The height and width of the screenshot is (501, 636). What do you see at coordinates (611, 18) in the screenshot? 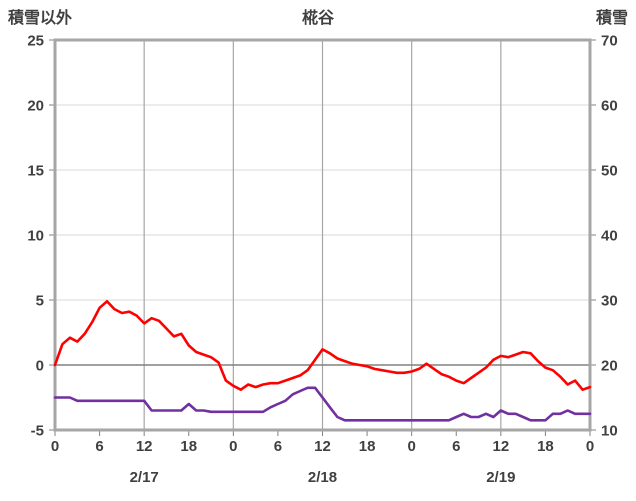
I see `right-axis-title: 積雪` at bounding box center [611, 18].